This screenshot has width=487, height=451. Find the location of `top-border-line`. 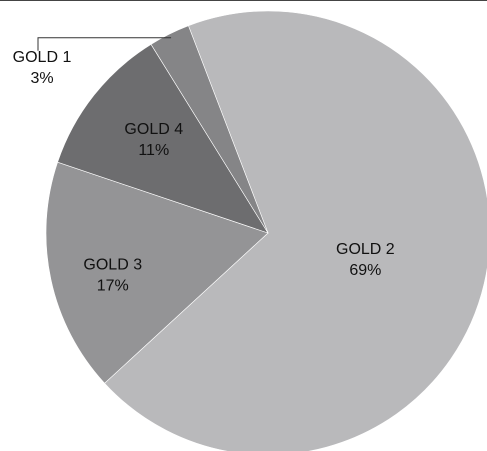

top-border-line is located at coordinates (243, 0).